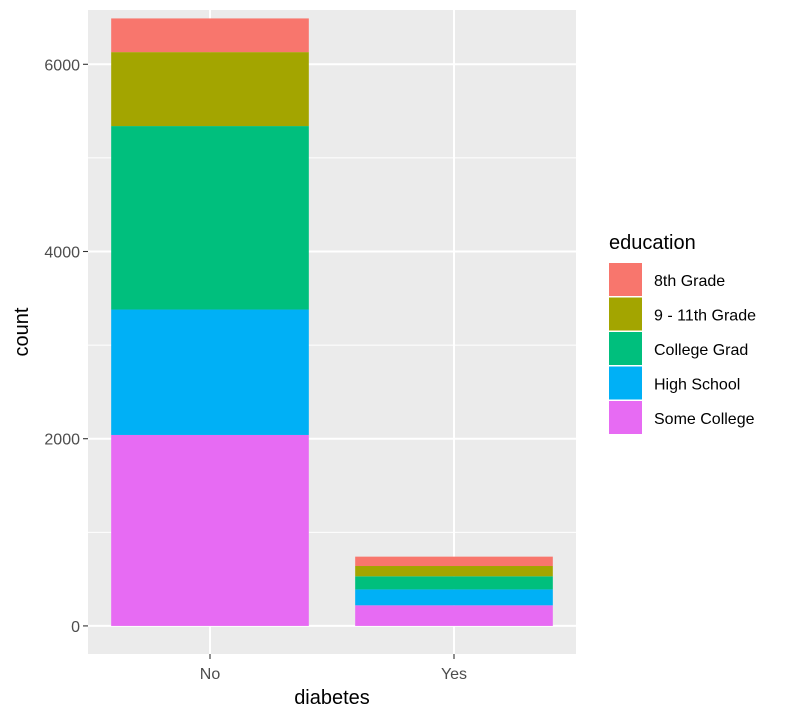 This screenshot has height=720, width=792. I want to click on bar-segment-no-9-11th-grade, so click(210, 89).